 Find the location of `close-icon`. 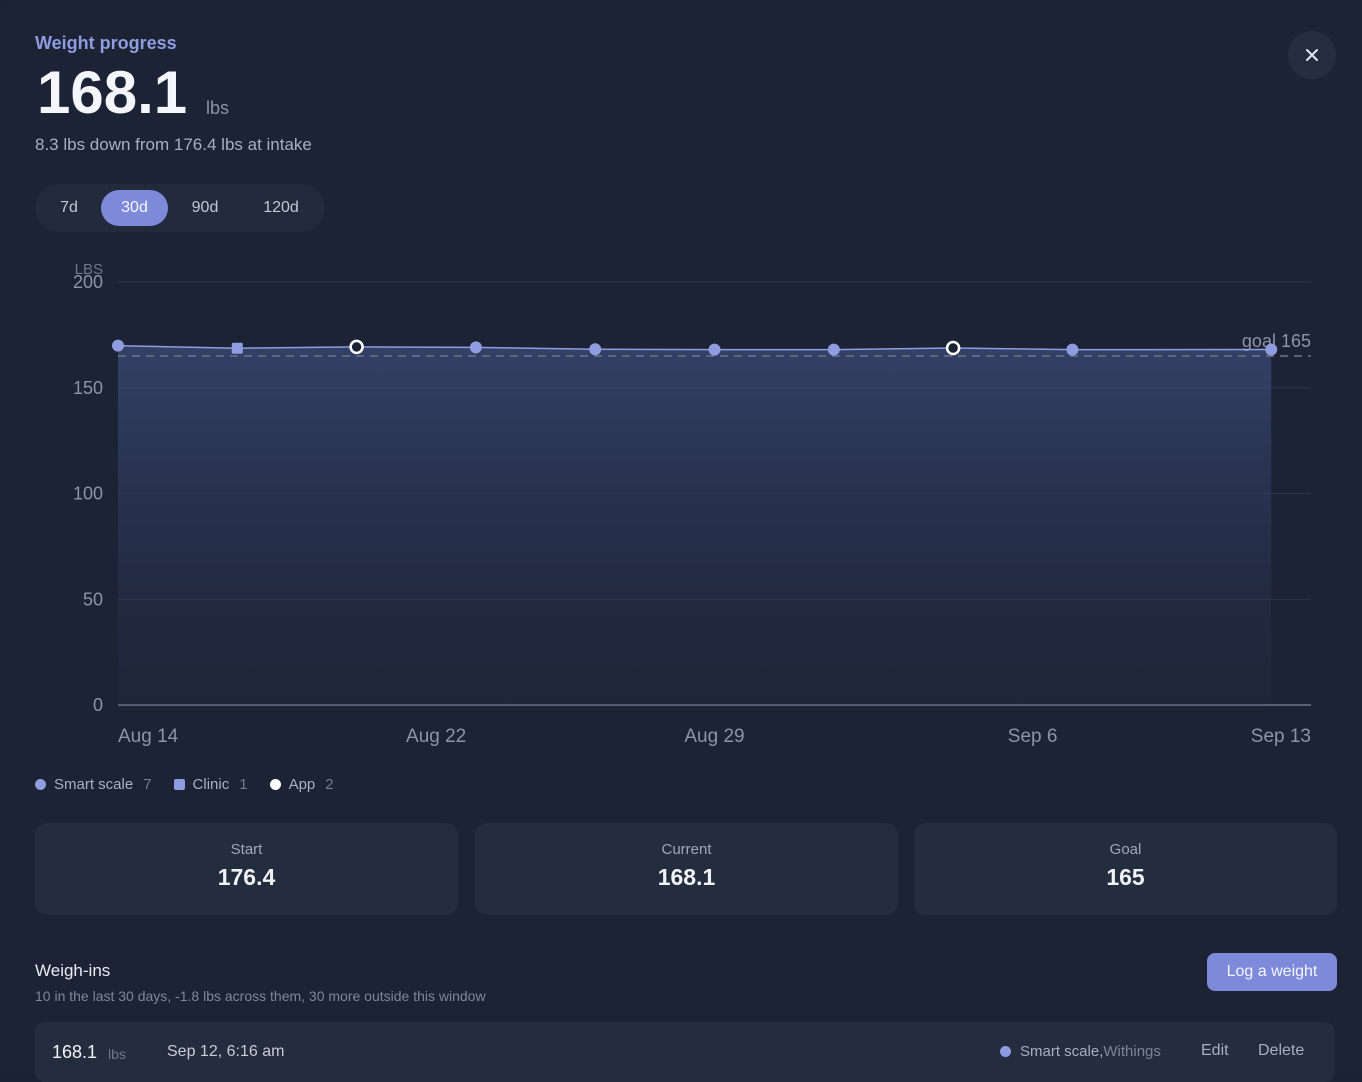

close-icon is located at coordinates (1312, 55).